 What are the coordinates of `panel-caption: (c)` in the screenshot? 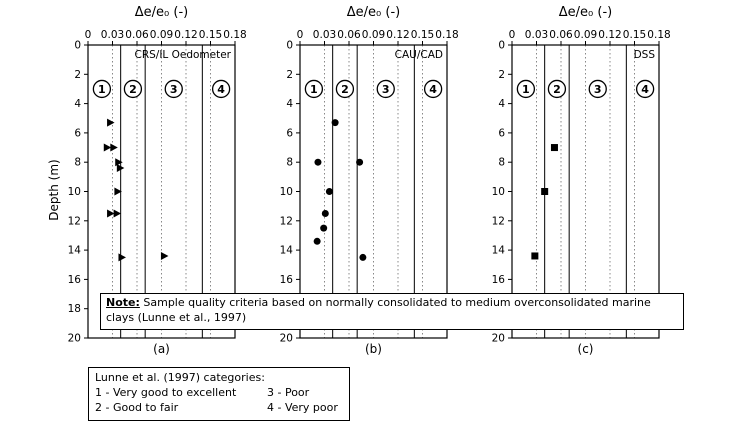 It's located at (586, 349).